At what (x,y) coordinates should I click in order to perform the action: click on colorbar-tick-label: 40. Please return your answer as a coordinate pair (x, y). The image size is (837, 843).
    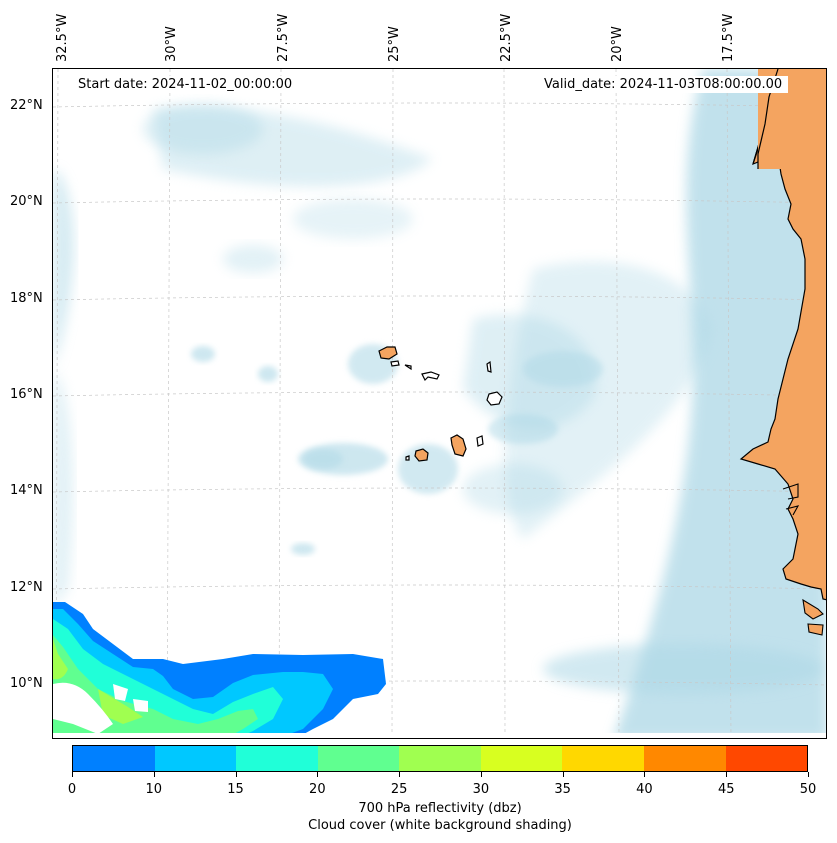
    Looking at the image, I should click on (644, 789).